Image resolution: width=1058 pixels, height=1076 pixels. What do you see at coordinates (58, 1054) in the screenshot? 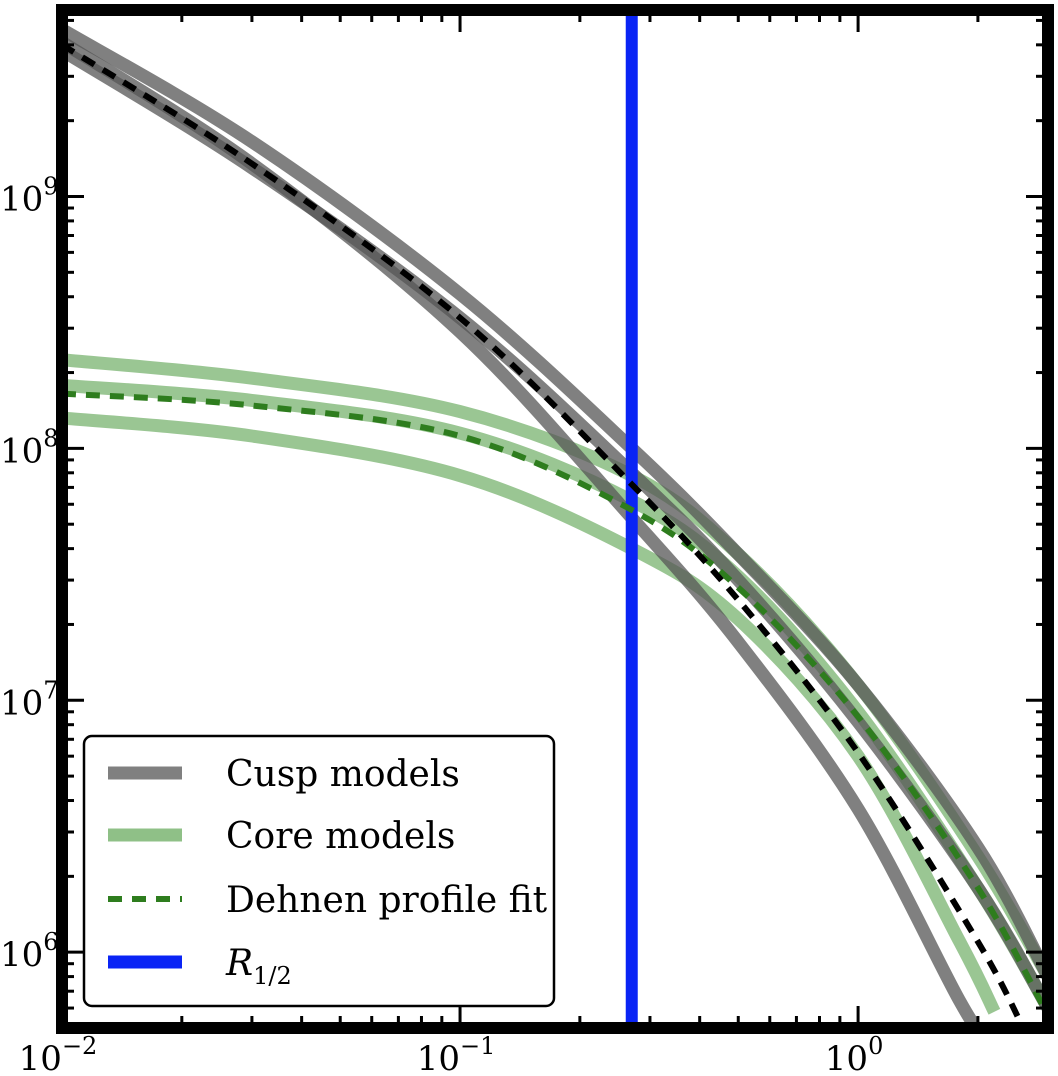
I see `x-tick-label: 10⁻²` at bounding box center [58, 1054].